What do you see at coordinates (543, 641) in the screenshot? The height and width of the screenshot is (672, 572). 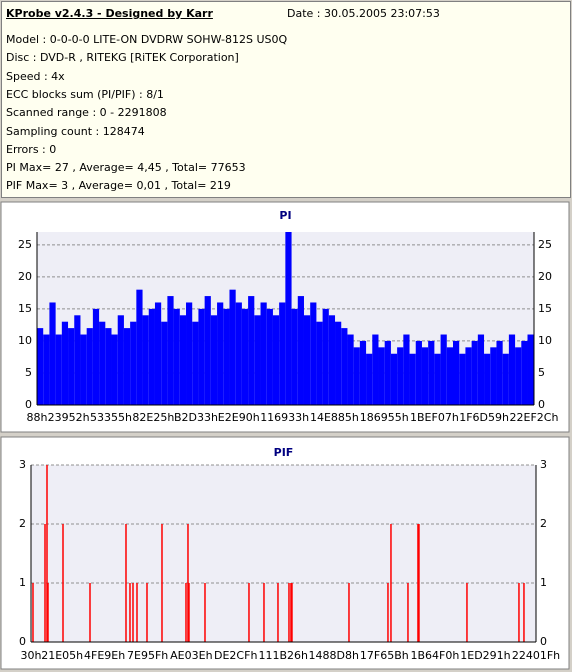 I see `y-tick-label-right: 0` at bounding box center [543, 641].